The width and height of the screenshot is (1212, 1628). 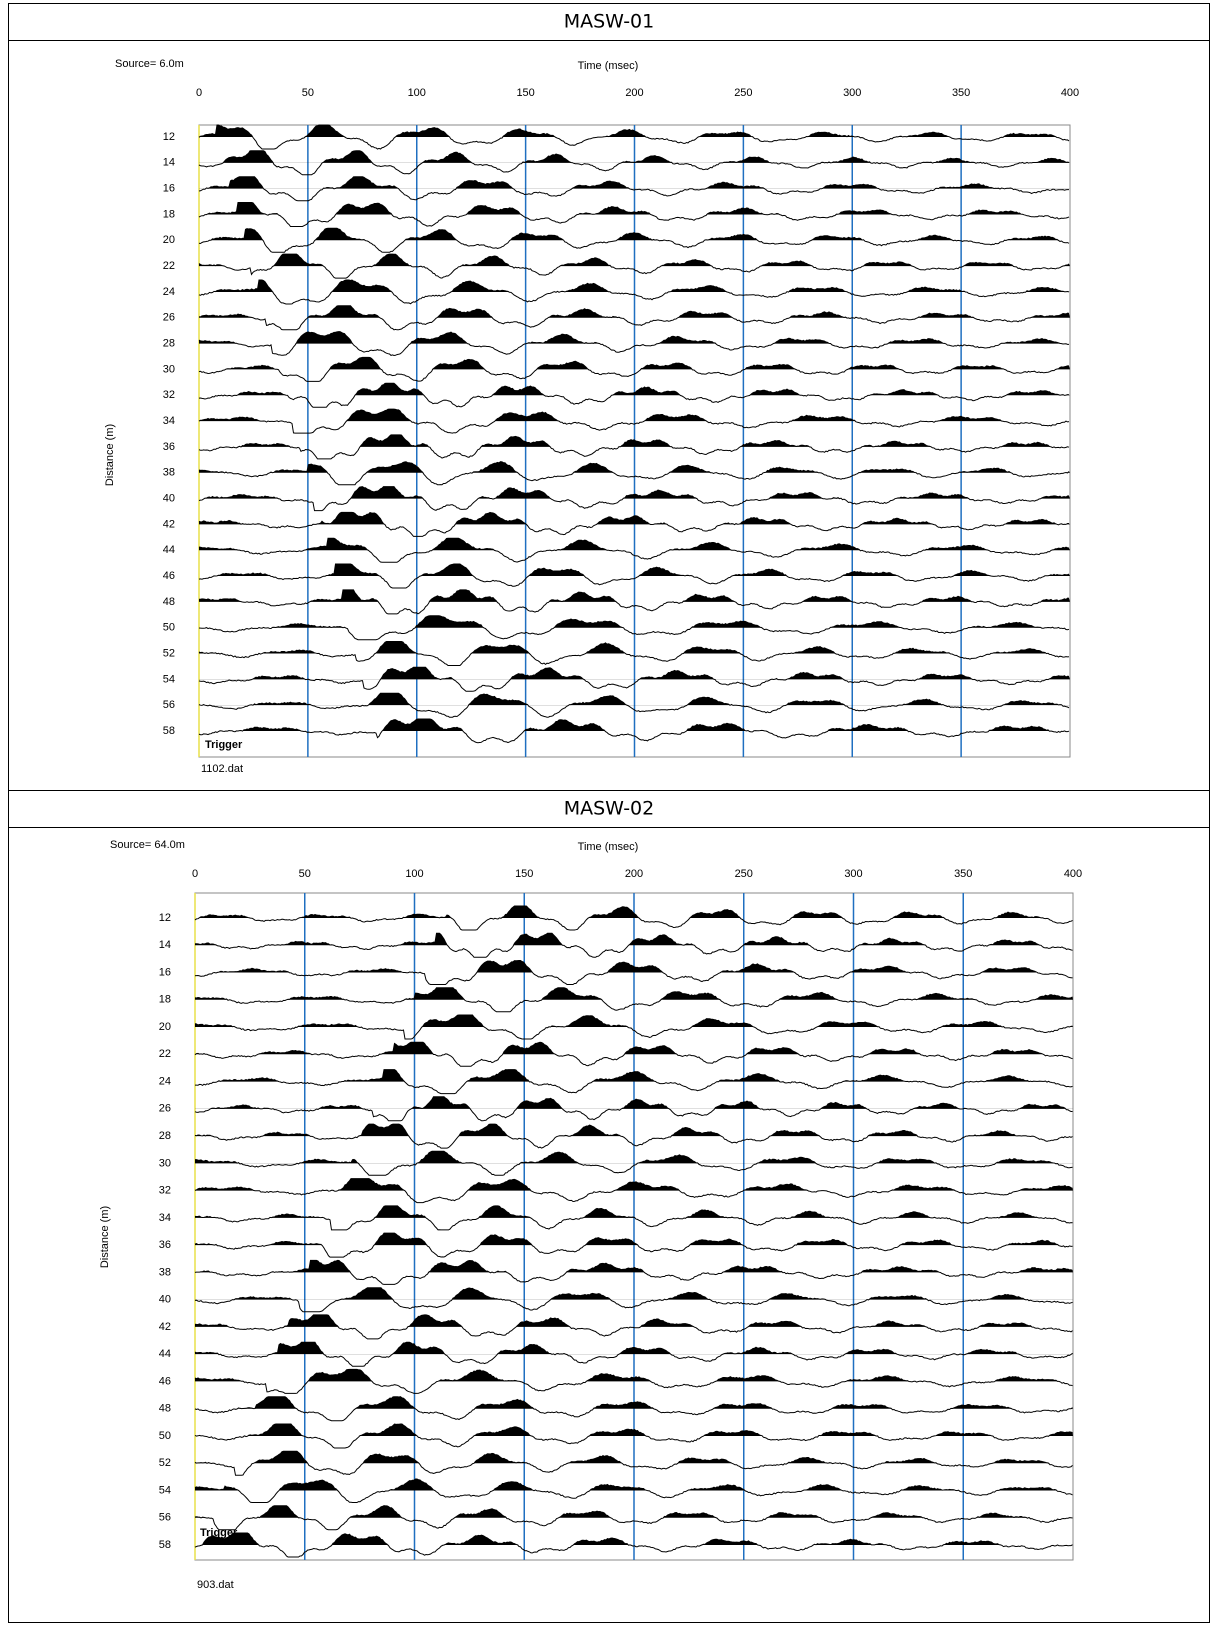 I want to click on y-tick-label: 34, so click(x=169, y=421).